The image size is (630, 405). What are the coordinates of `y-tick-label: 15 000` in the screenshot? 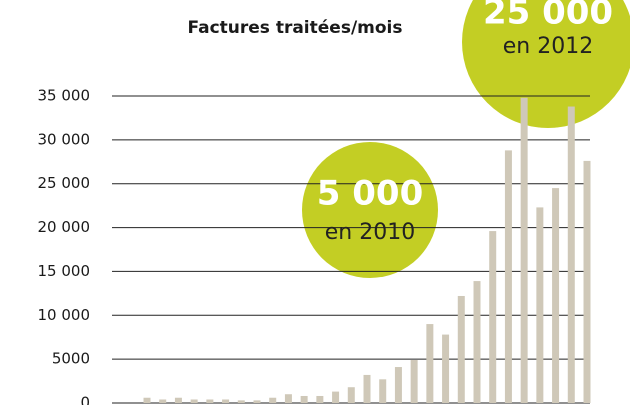 It's located at (64, 271).